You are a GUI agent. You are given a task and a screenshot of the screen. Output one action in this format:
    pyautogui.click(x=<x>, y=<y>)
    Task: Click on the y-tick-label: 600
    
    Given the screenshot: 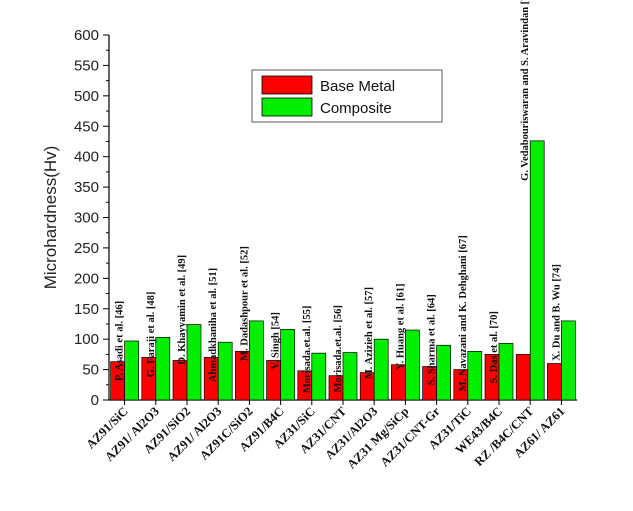 What is the action you would take?
    pyautogui.click(x=86, y=35)
    